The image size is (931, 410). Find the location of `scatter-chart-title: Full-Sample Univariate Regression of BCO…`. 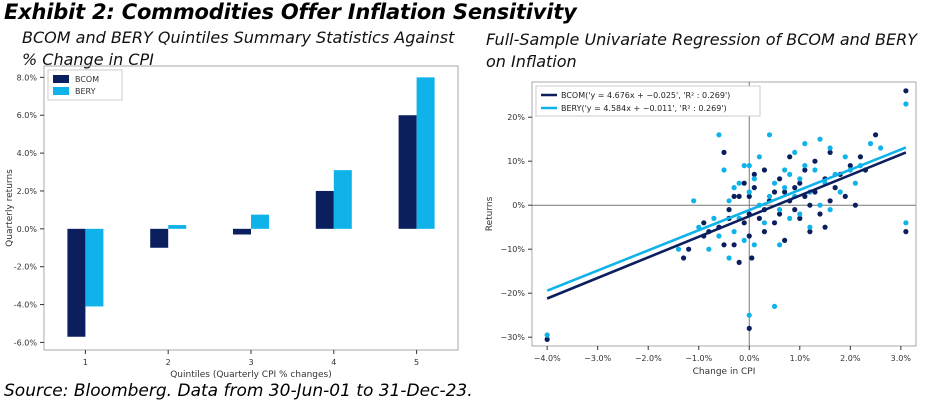

scatter-chart-title: Full-Sample Univariate Regression of BCO… is located at coordinates (702, 50).